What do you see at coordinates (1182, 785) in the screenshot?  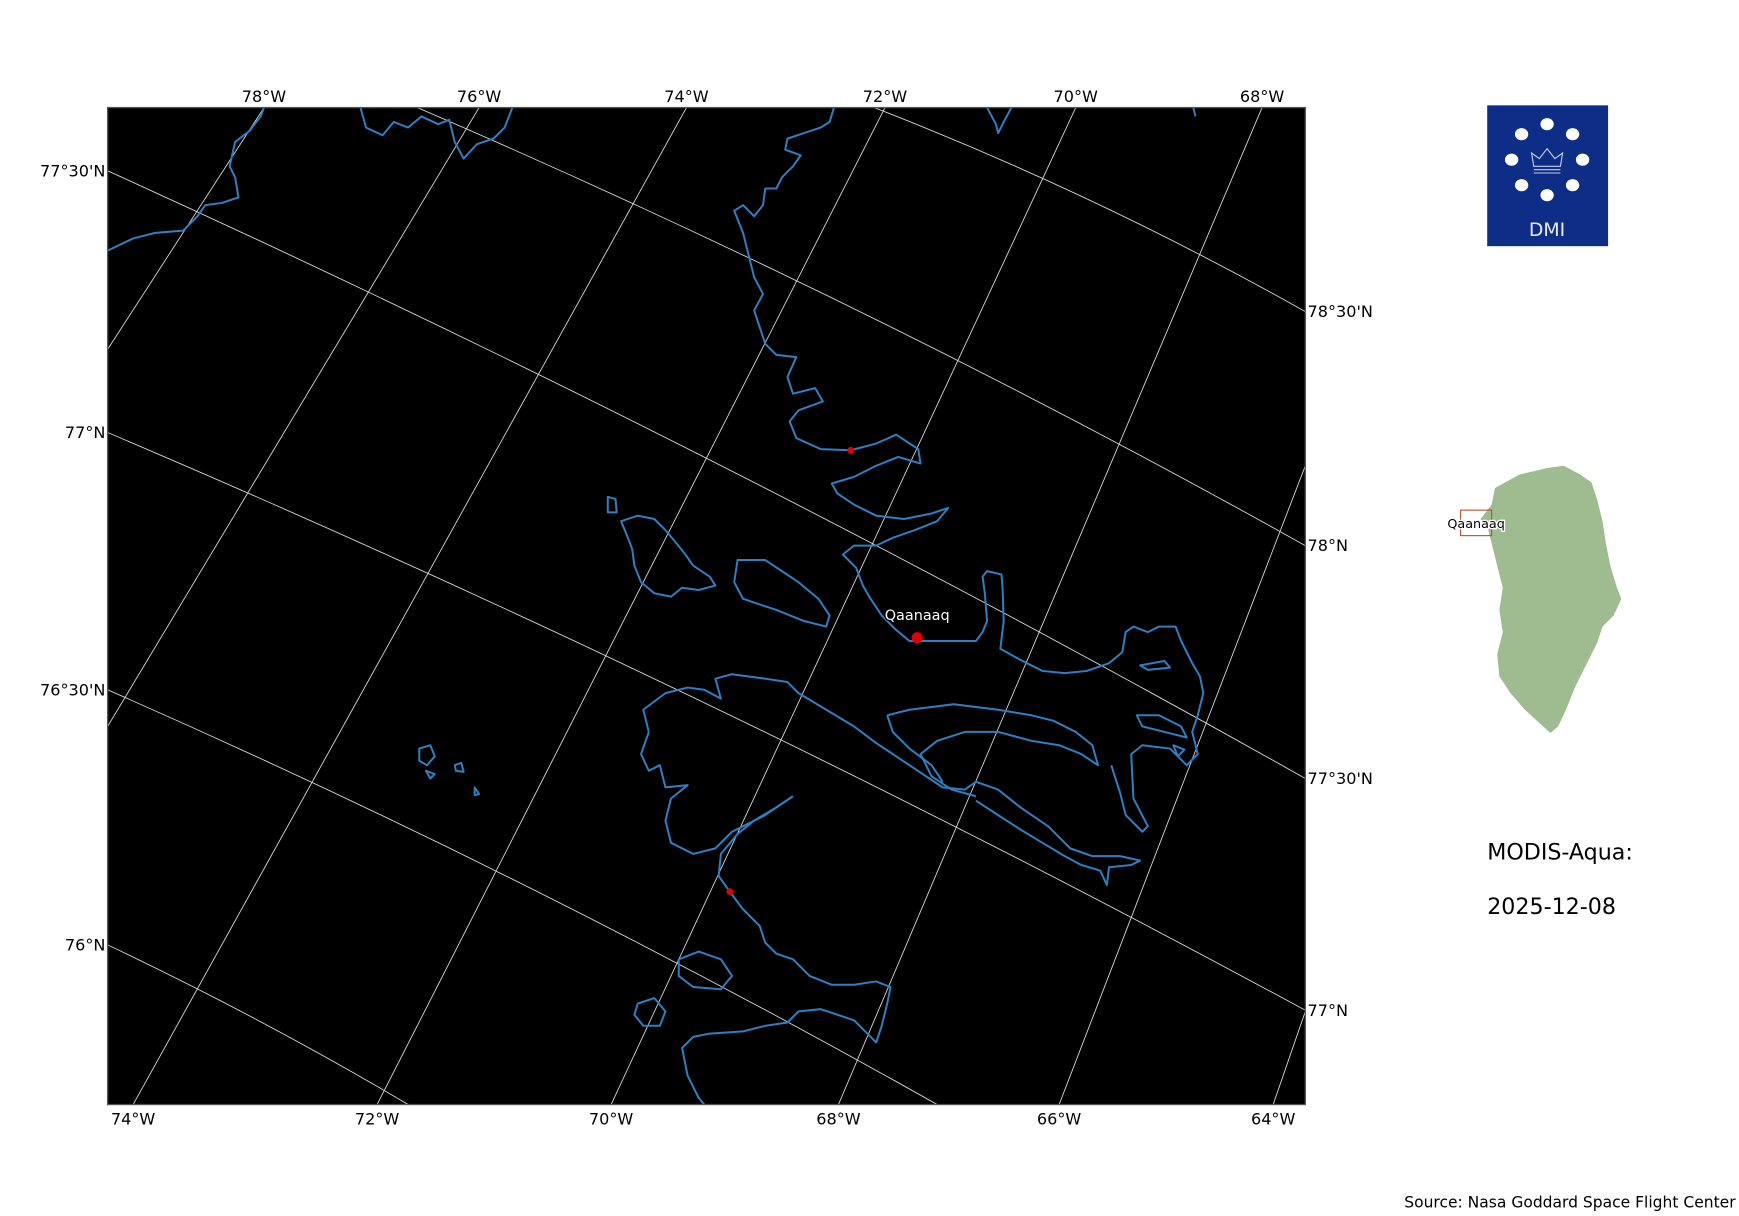 I see `meridian-66w` at bounding box center [1182, 785].